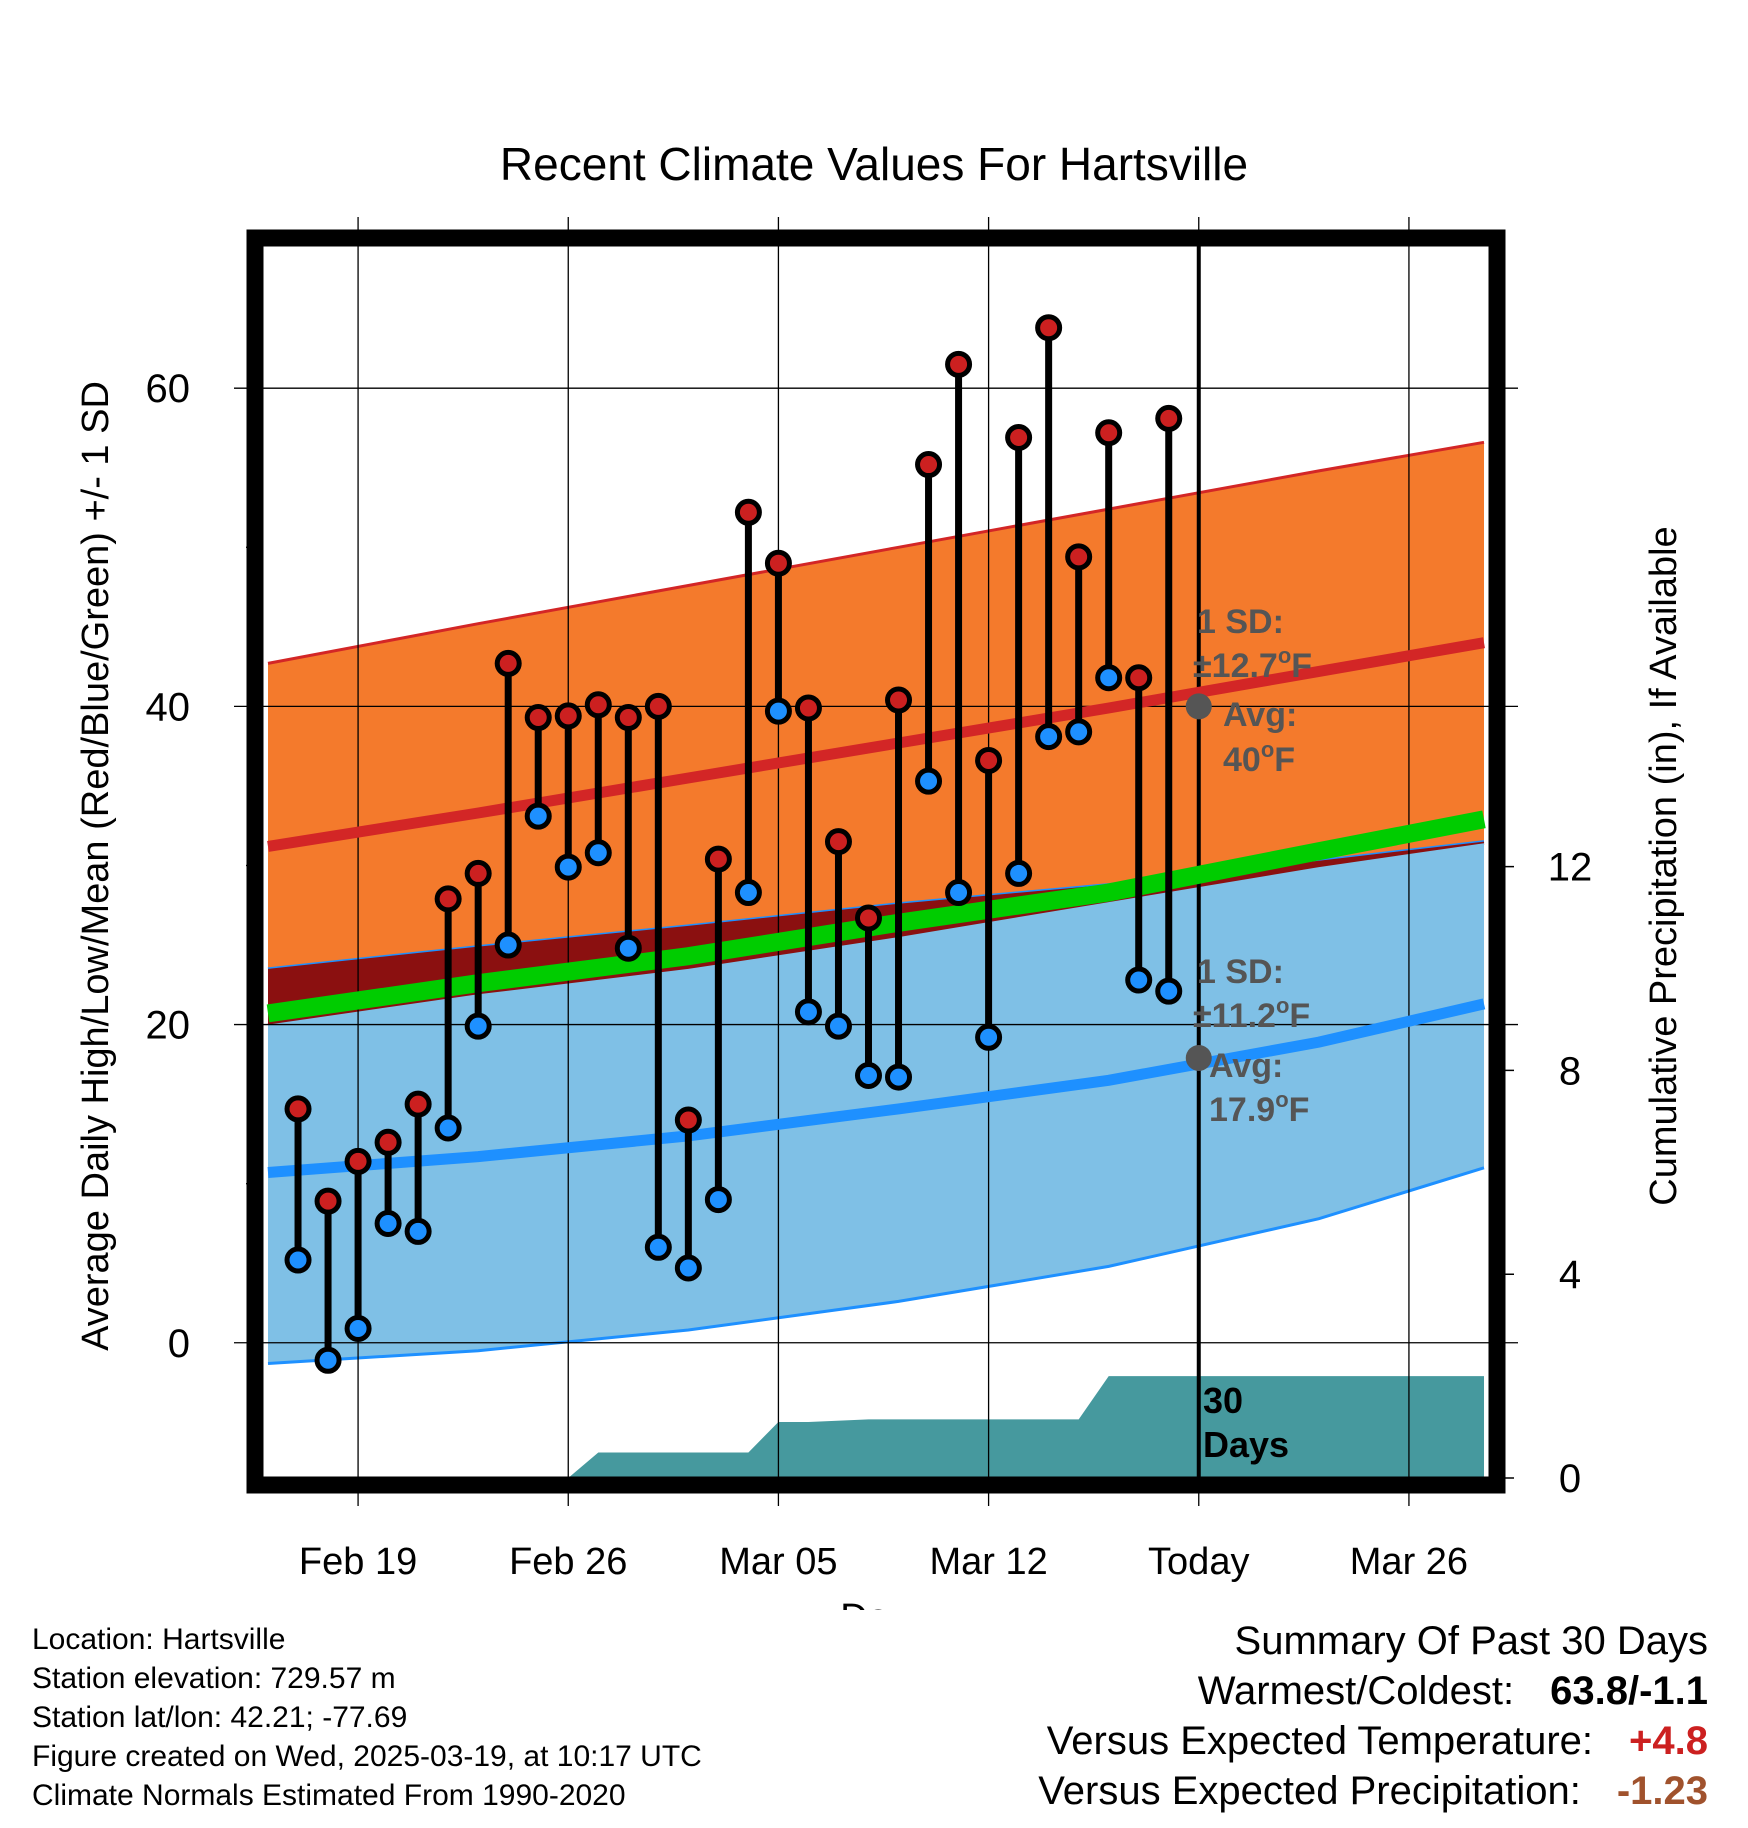  What do you see at coordinates (1662, 1791) in the screenshot?
I see `precip-value: -1.23` at bounding box center [1662, 1791].